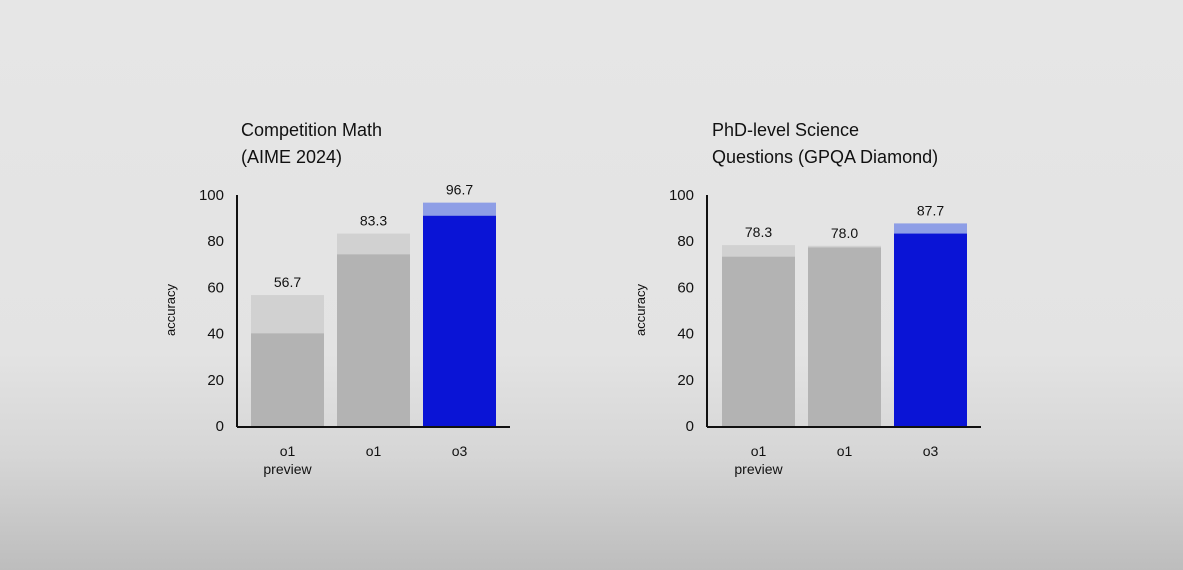  Describe the element at coordinates (844, 233) in the screenshot. I see `bar-data-label: 78.0` at that location.